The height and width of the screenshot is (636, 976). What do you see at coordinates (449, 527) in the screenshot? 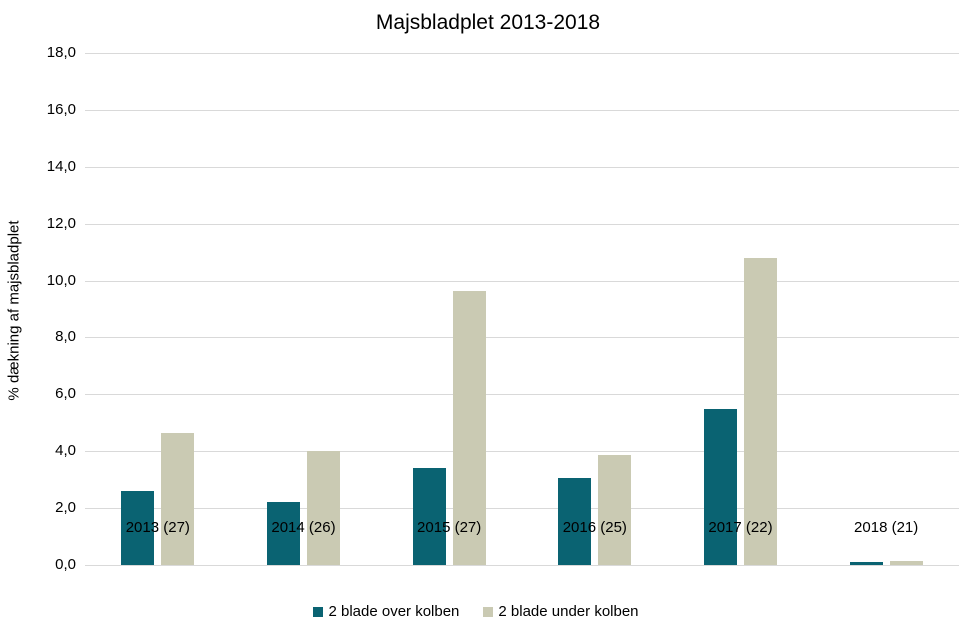
I see `x-tick-label: 2015 (27)` at bounding box center [449, 527].